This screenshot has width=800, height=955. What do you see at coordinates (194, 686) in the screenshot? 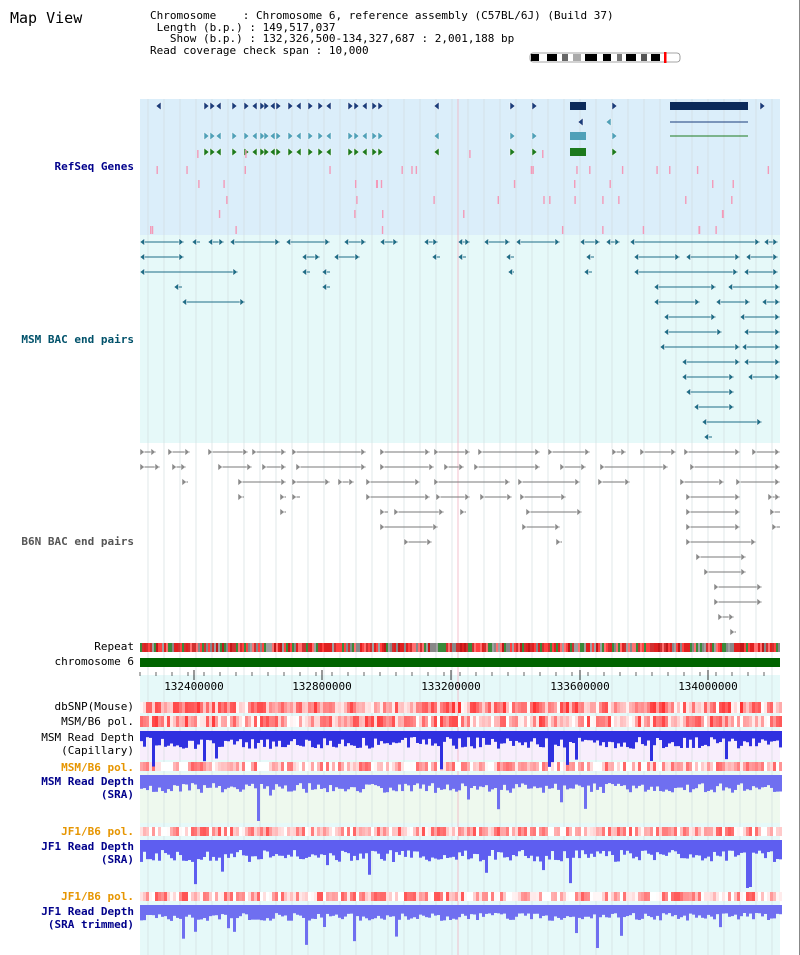
I see `tick-label: 132400000` at bounding box center [194, 686].